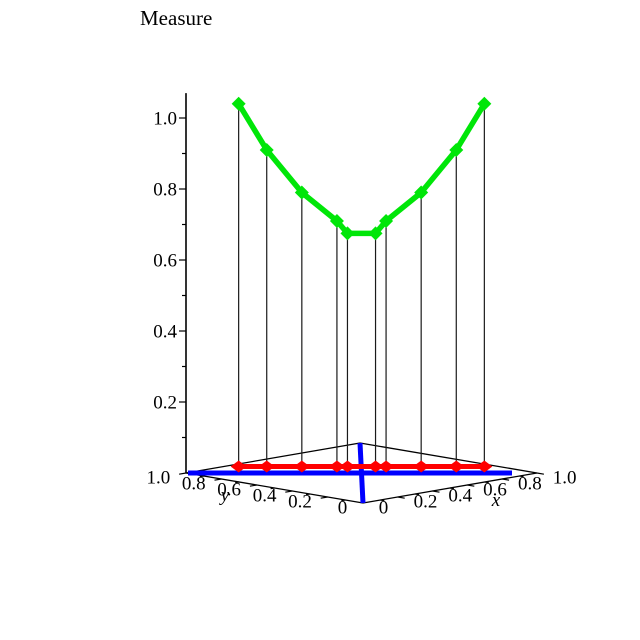 This screenshot has width=640, height=640. I want to click on x-tick-label: 0.6, so click(495, 490).